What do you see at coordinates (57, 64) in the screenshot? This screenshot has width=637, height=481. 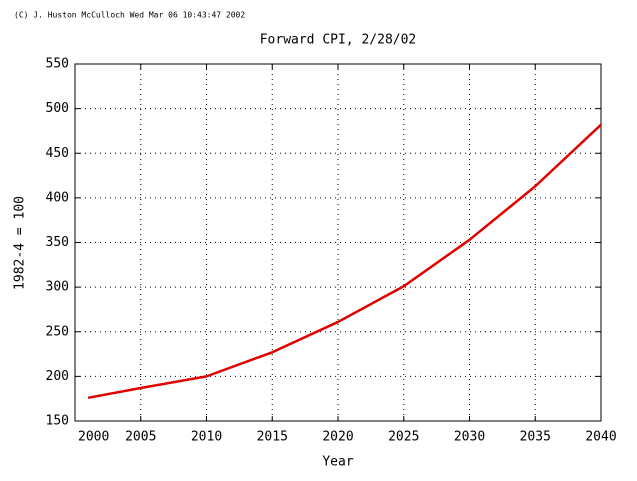 I see `y-tick-label: 550` at bounding box center [57, 64].